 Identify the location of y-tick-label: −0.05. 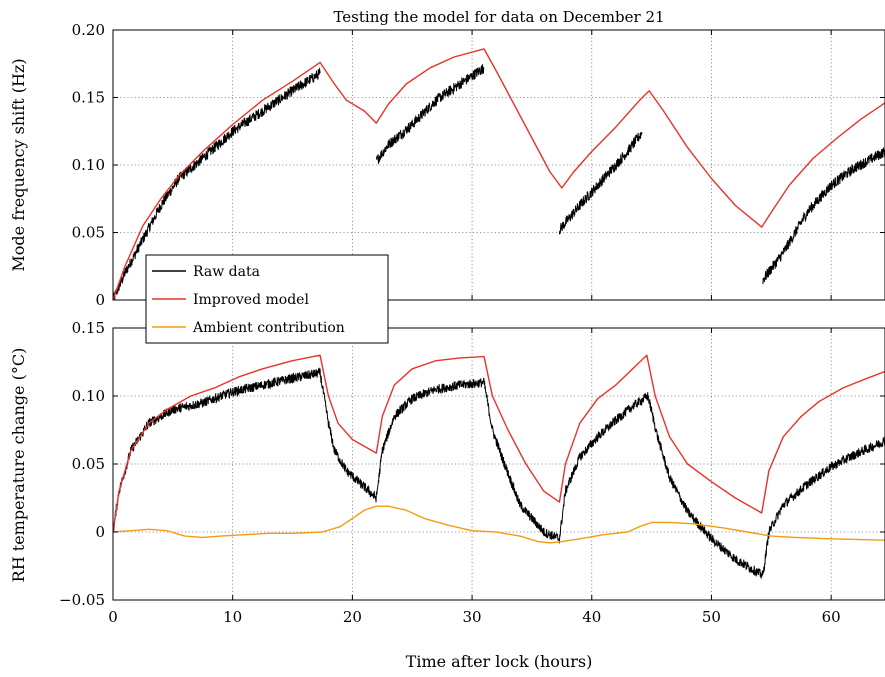
(82, 600).